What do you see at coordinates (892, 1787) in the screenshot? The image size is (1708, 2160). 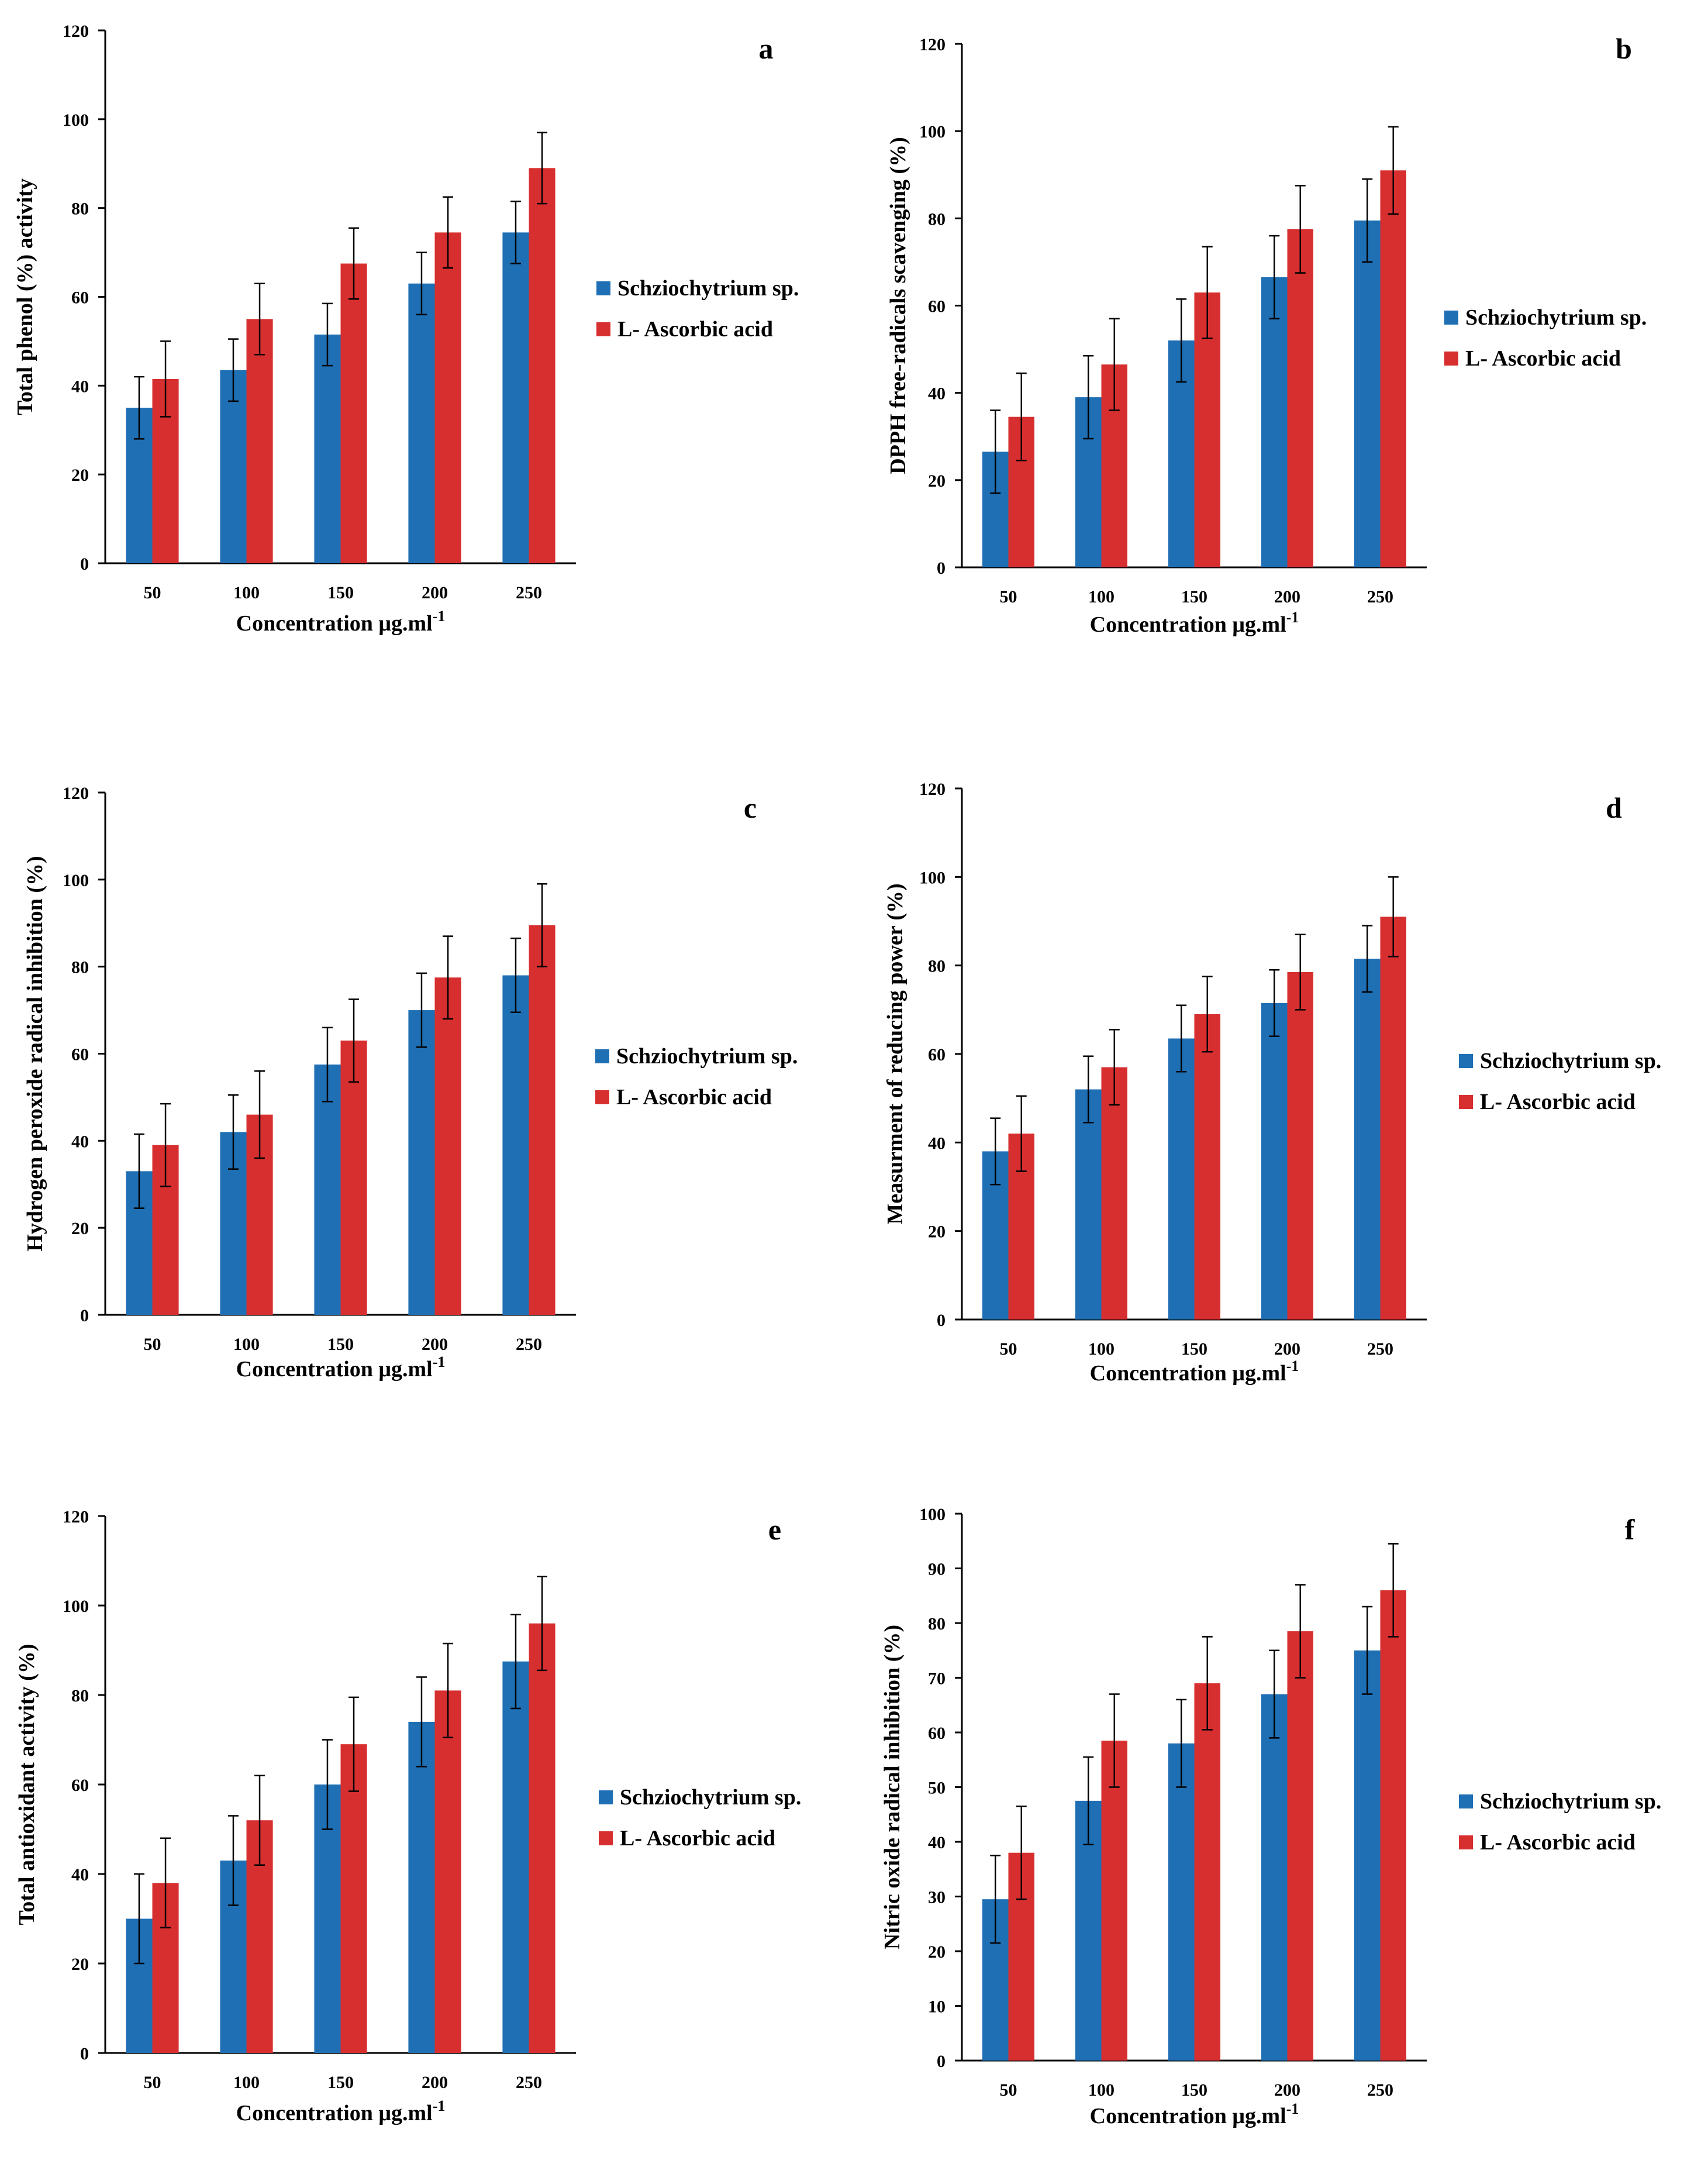 I see `y-axis-label: Nitric oxide radical inhibition (%)` at bounding box center [892, 1787].